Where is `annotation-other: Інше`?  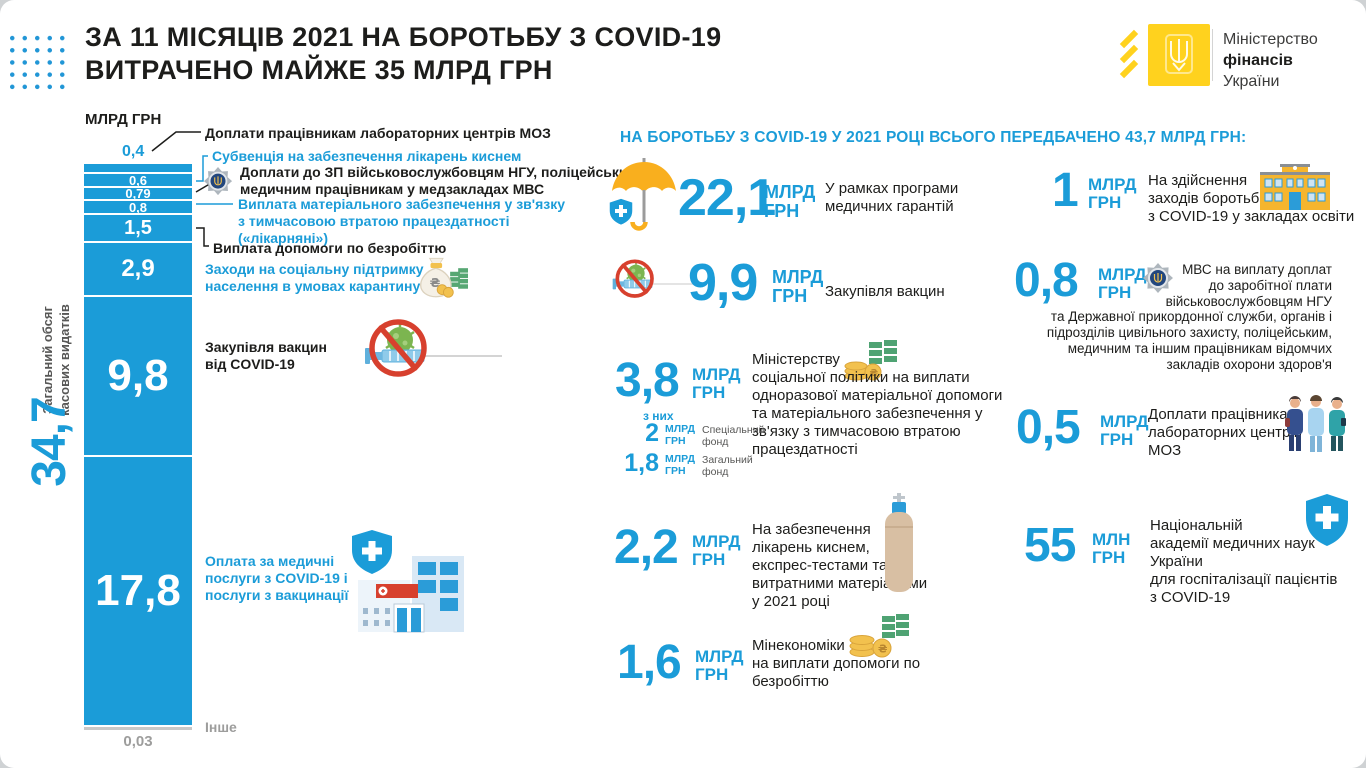
annotation-other: Інше is located at coordinates (221, 727).